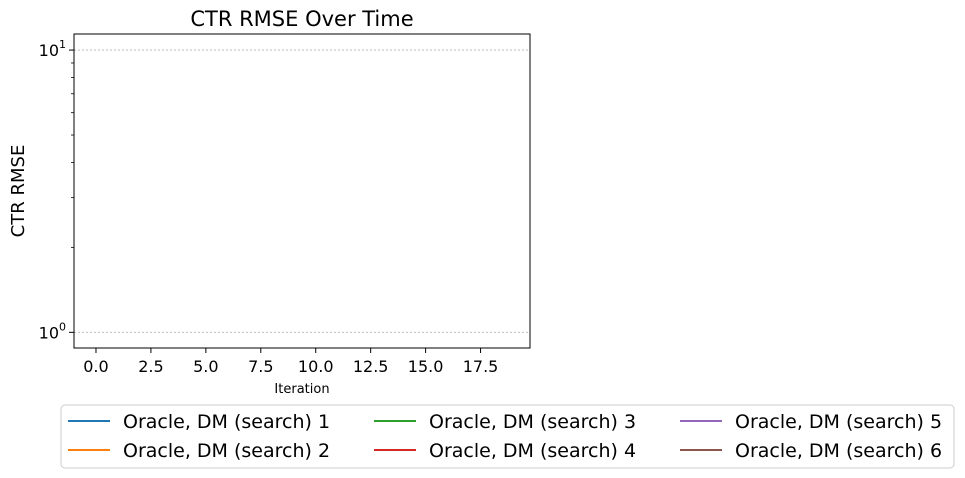 Image resolution: width=965 pixels, height=478 pixels. What do you see at coordinates (226, 422) in the screenshot?
I see `legend-label: Oracle, DM (search) 1` at bounding box center [226, 422].